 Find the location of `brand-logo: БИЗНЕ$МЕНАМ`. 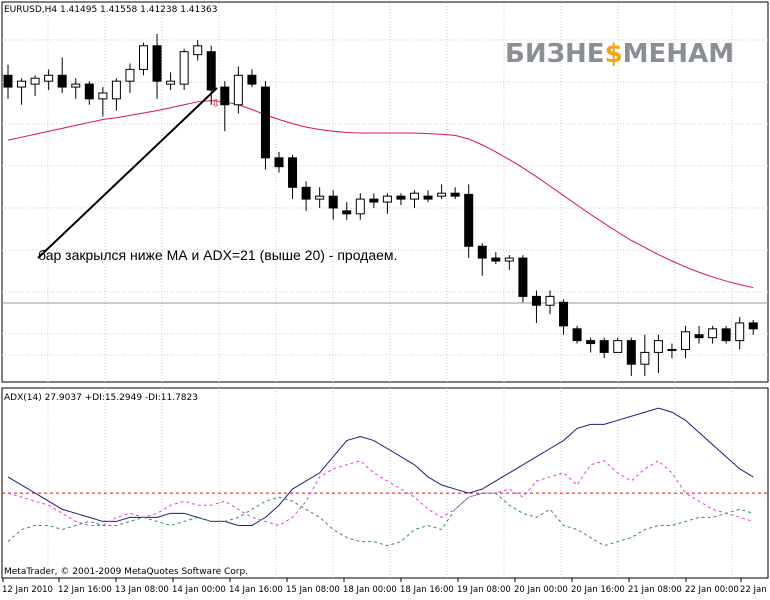

brand-logo: БИЗНЕ$МЕНАМ is located at coordinates (619, 54).